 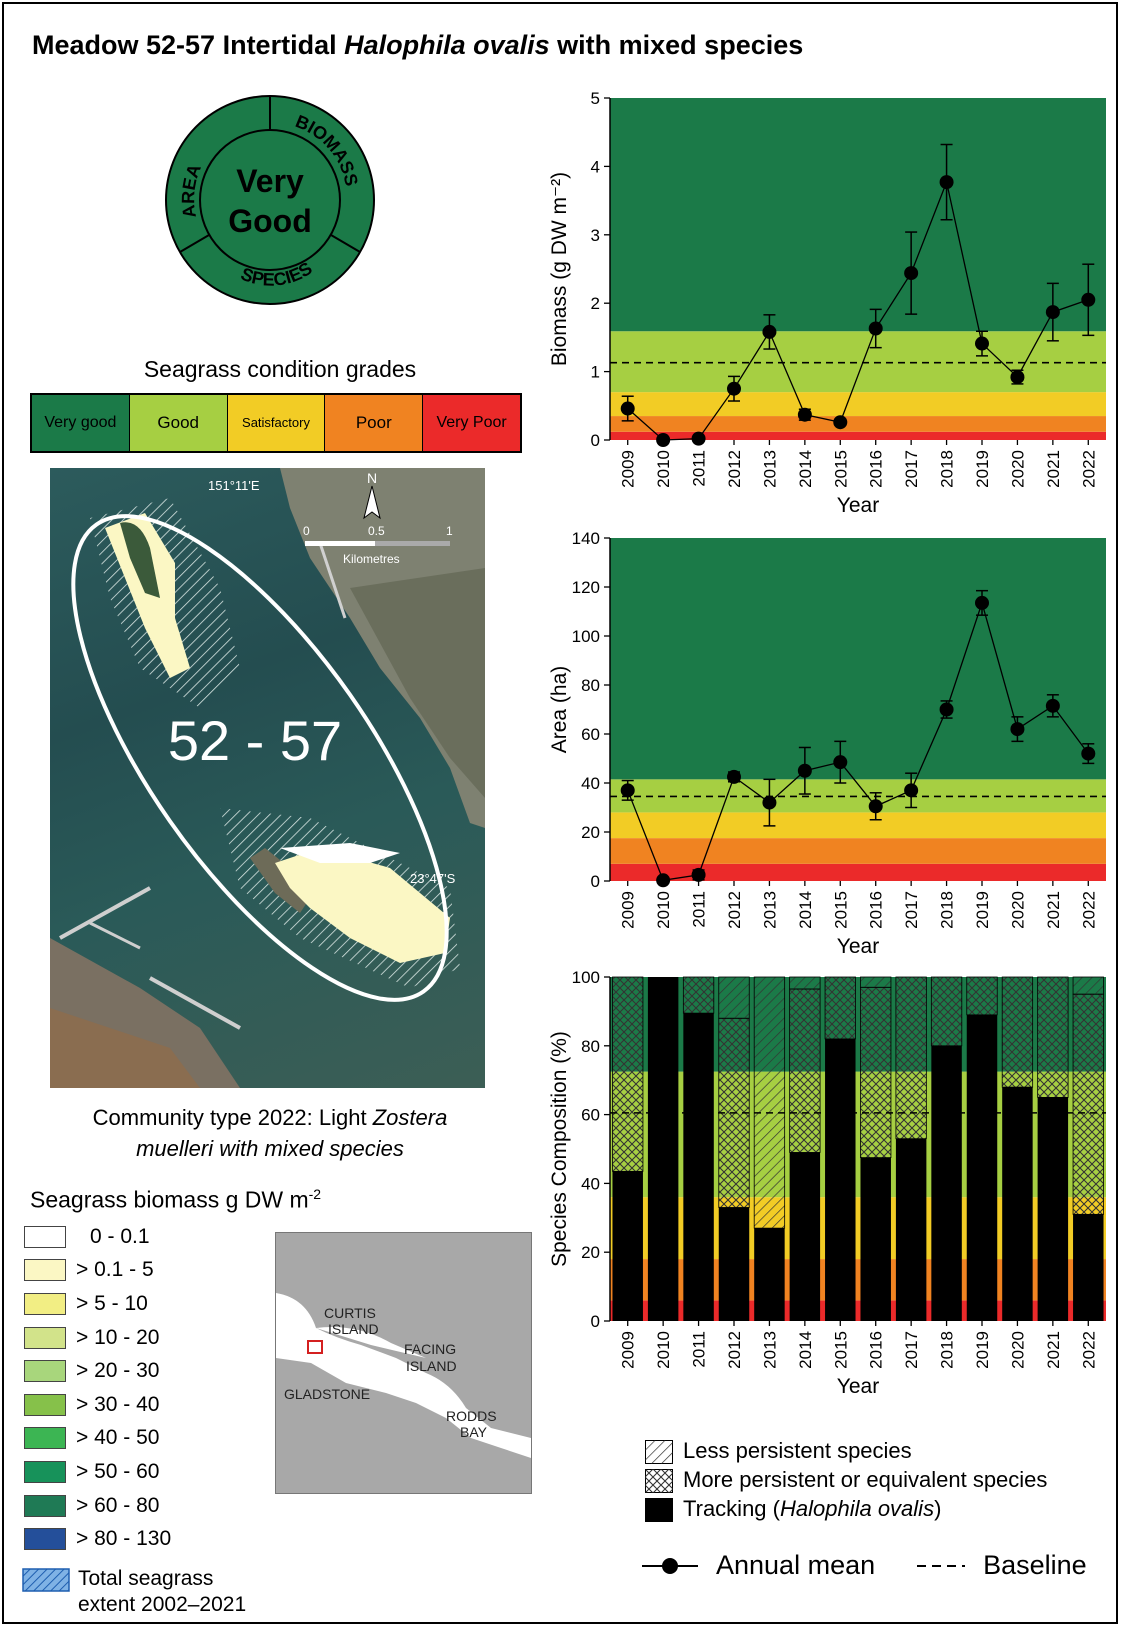 What do you see at coordinates (139, 1371) in the screenshot?
I see `legend-item: > 20 - 30` at bounding box center [139, 1371].